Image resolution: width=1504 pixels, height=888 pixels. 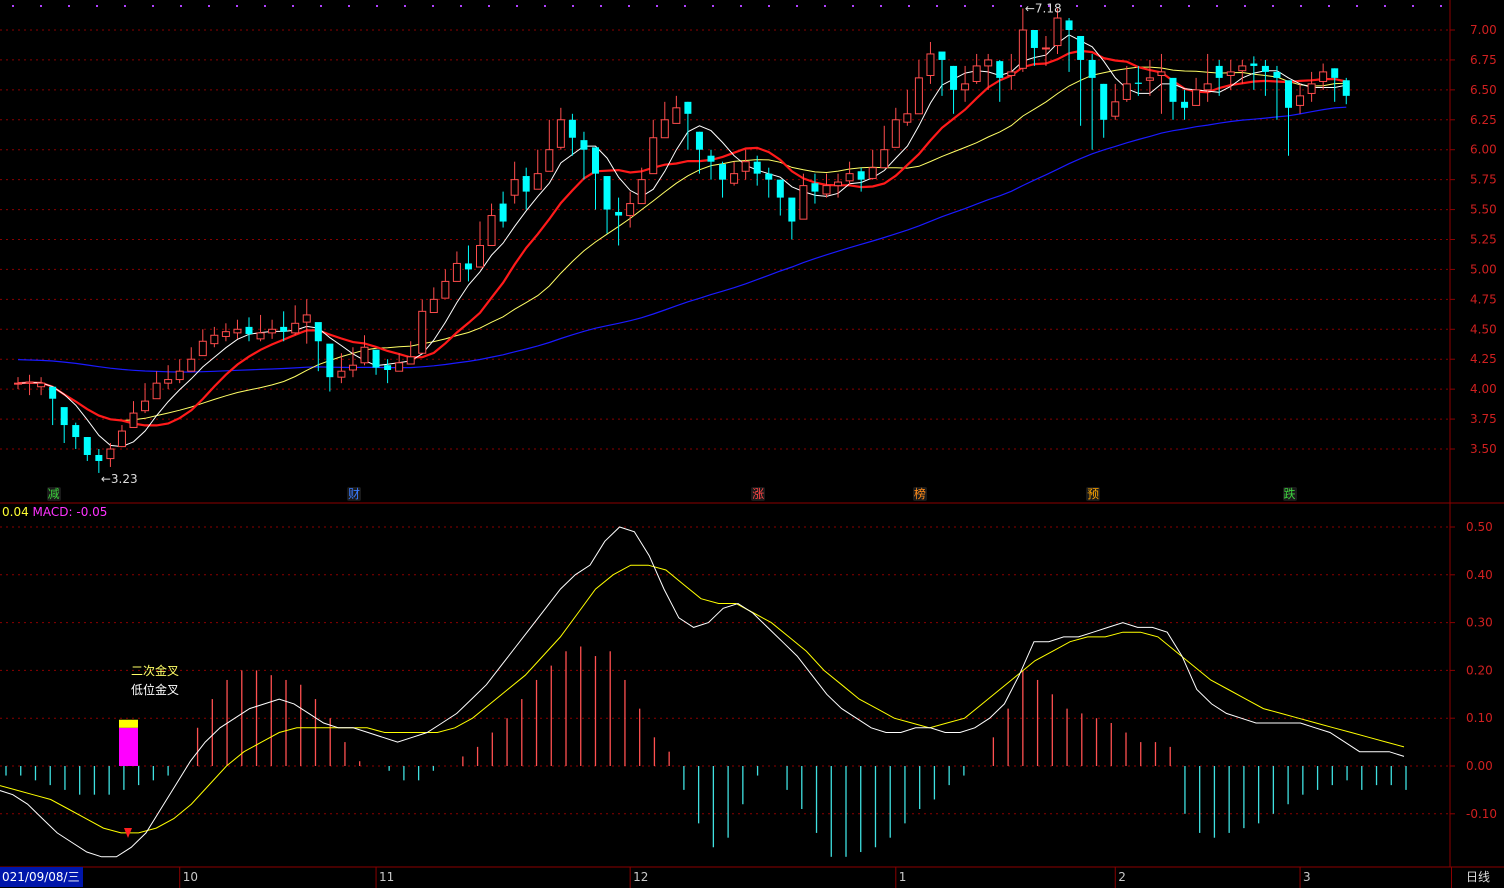 I want to click on x-axis-month-label: 2, so click(x=1122, y=877).